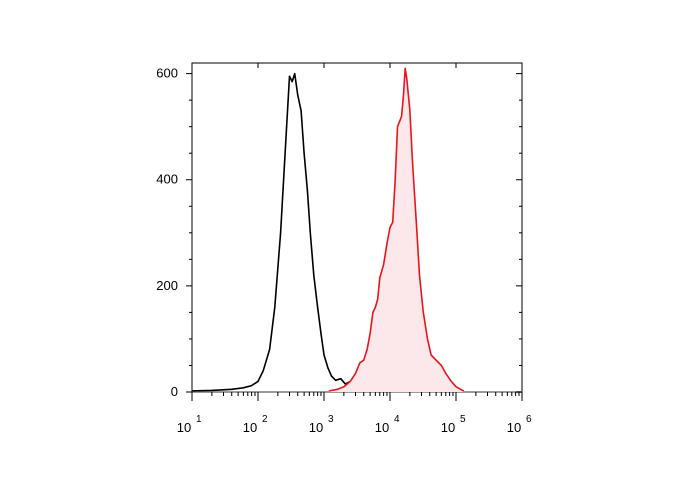  What do you see at coordinates (396, 230) in the screenshot?
I see `series-1-fill` at bounding box center [396, 230].